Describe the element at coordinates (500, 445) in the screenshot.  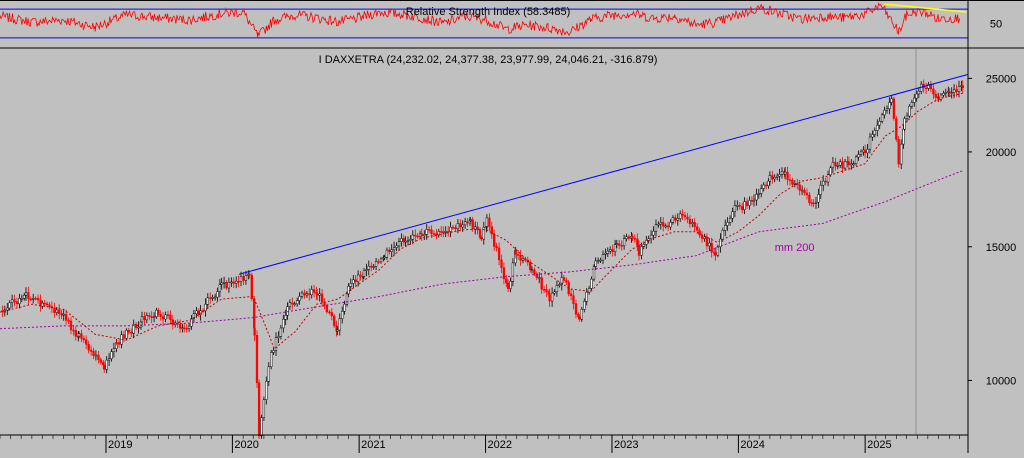
I see `x-tick-label-3: 2022` at that location.